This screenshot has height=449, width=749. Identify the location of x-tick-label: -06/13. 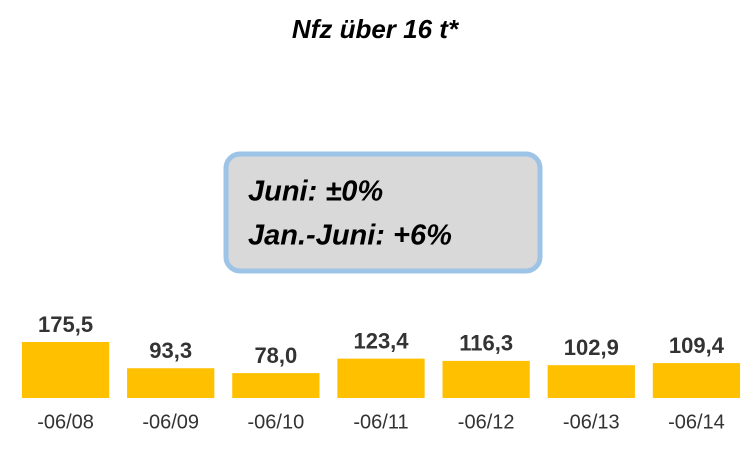
(591, 422).